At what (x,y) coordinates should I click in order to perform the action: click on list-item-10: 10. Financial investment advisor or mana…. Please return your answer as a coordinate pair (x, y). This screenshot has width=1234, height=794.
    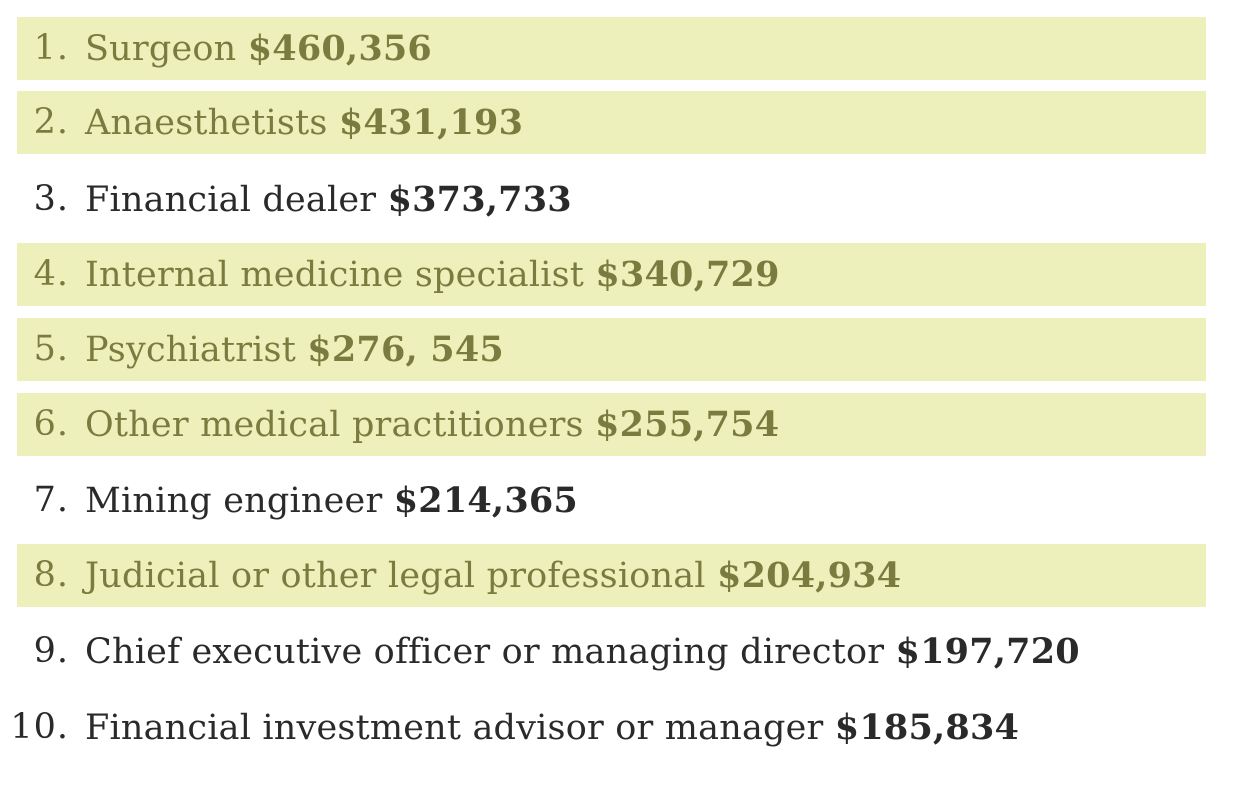
    Looking at the image, I should click on (608, 727).